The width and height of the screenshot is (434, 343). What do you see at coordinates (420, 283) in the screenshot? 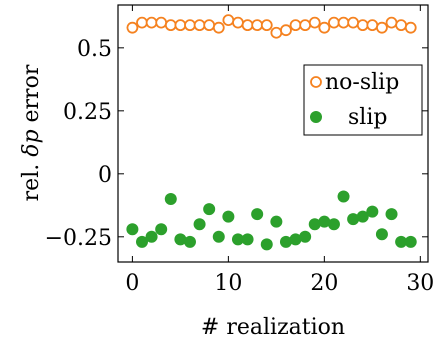
I see `x-tick-label: 30` at bounding box center [420, 283].